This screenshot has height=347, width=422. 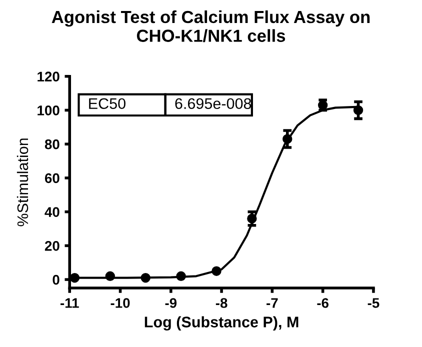 What do you see at coordinates (213, 104) in the screenshot?
I see `annotation: 6.695e-008` at bounding box center [213, 104].